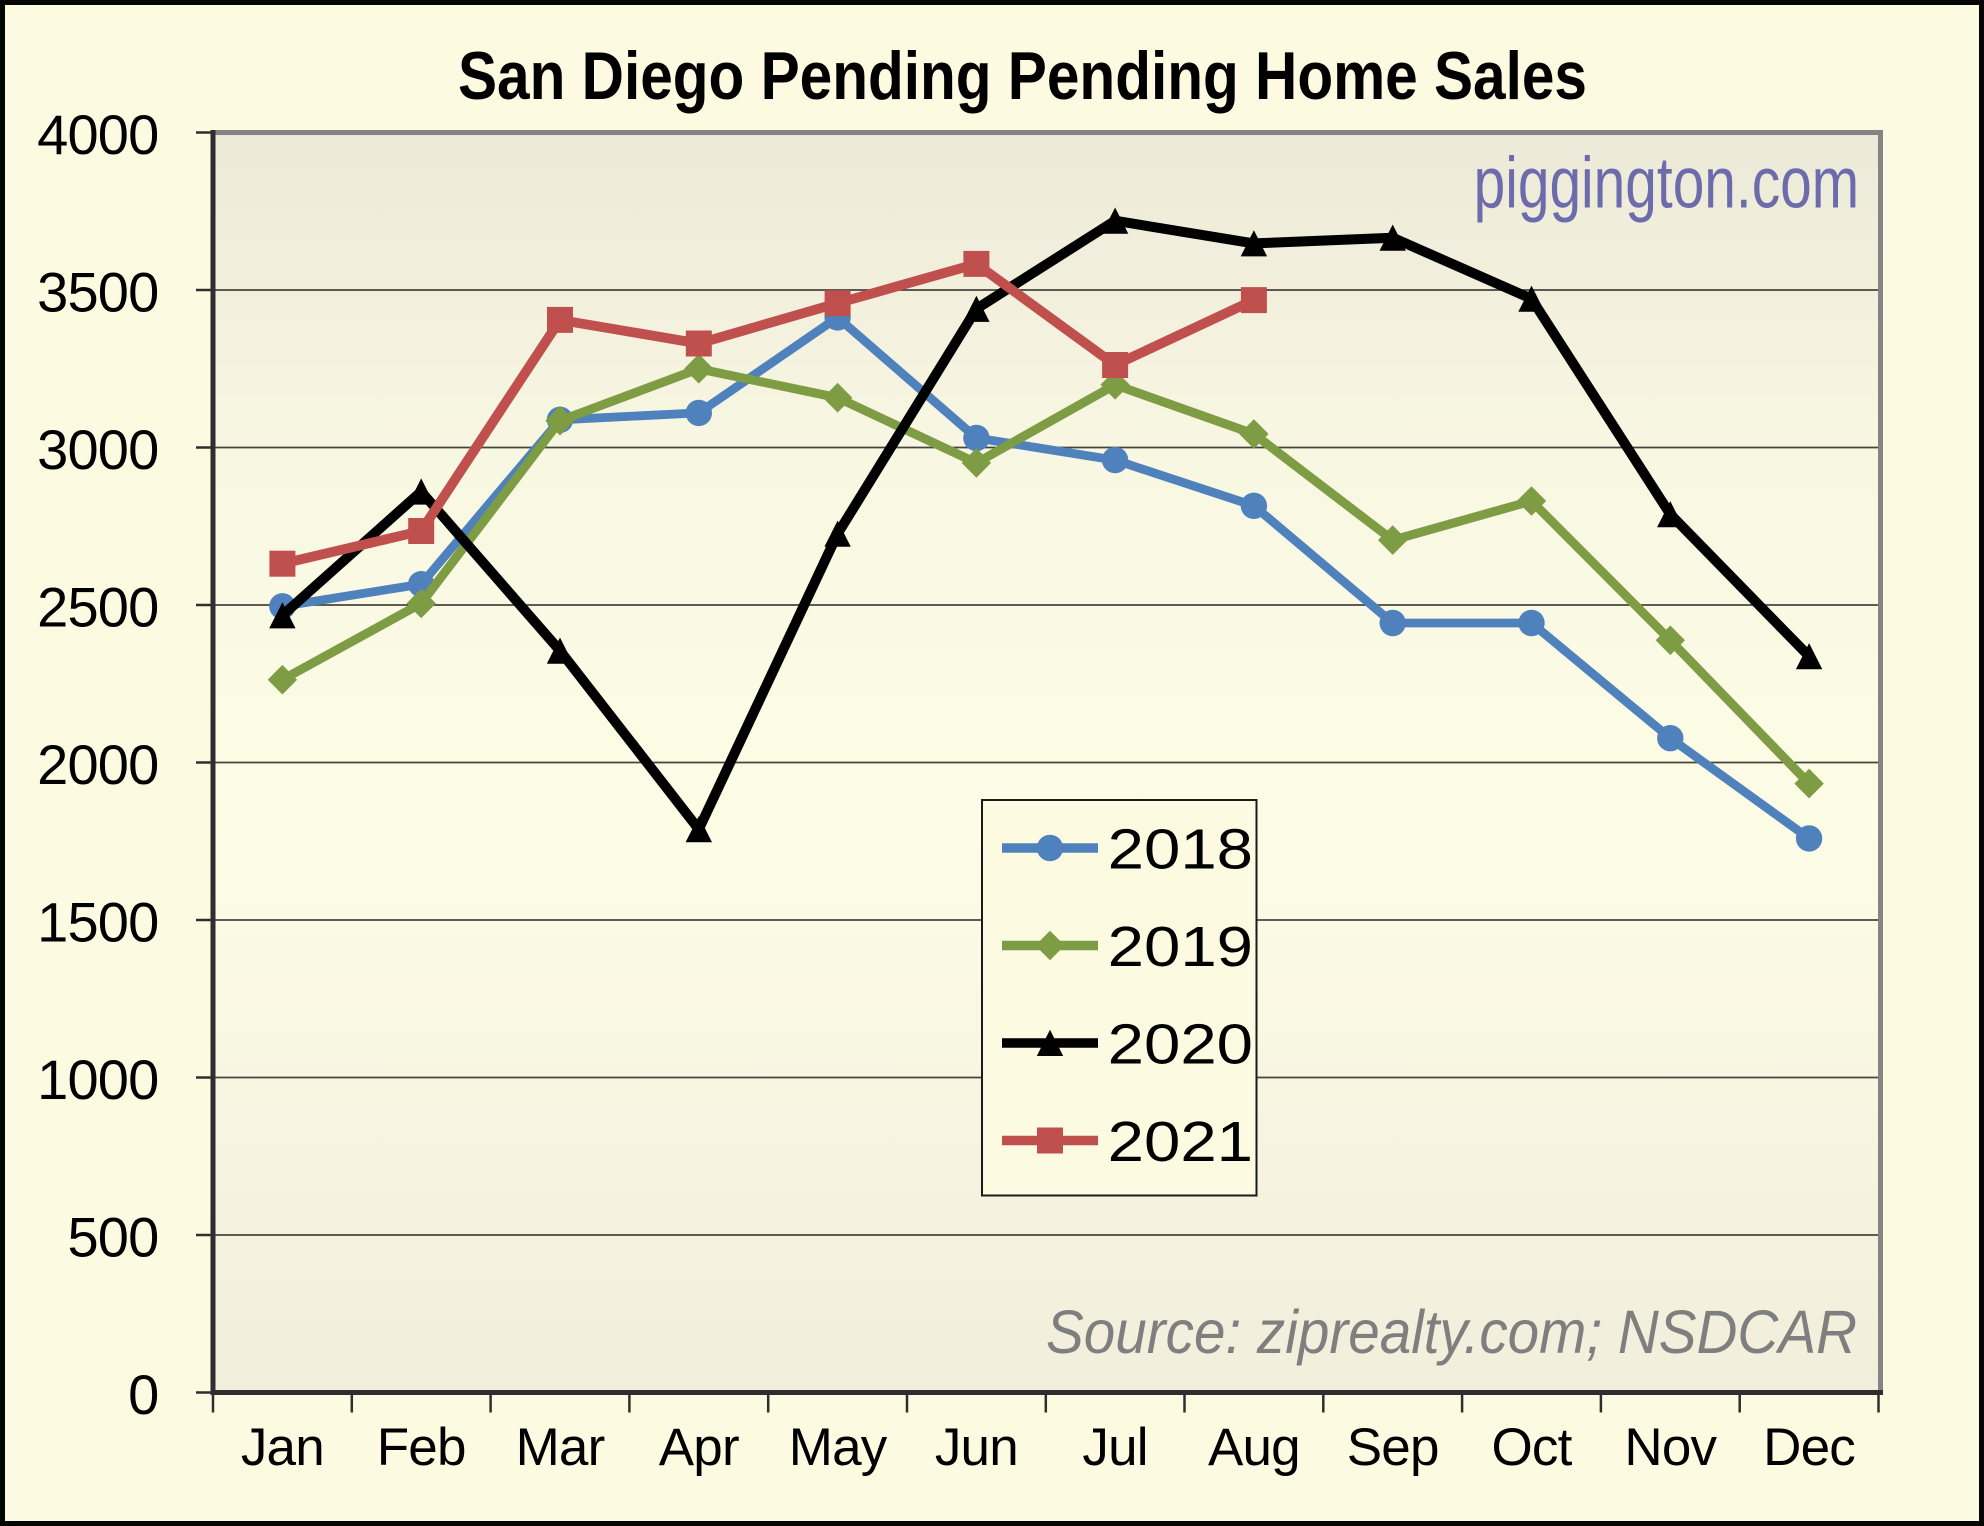 This screenshot has width=1984, height=1526. I want to click on svg-text: 500, so click(112, 1237).